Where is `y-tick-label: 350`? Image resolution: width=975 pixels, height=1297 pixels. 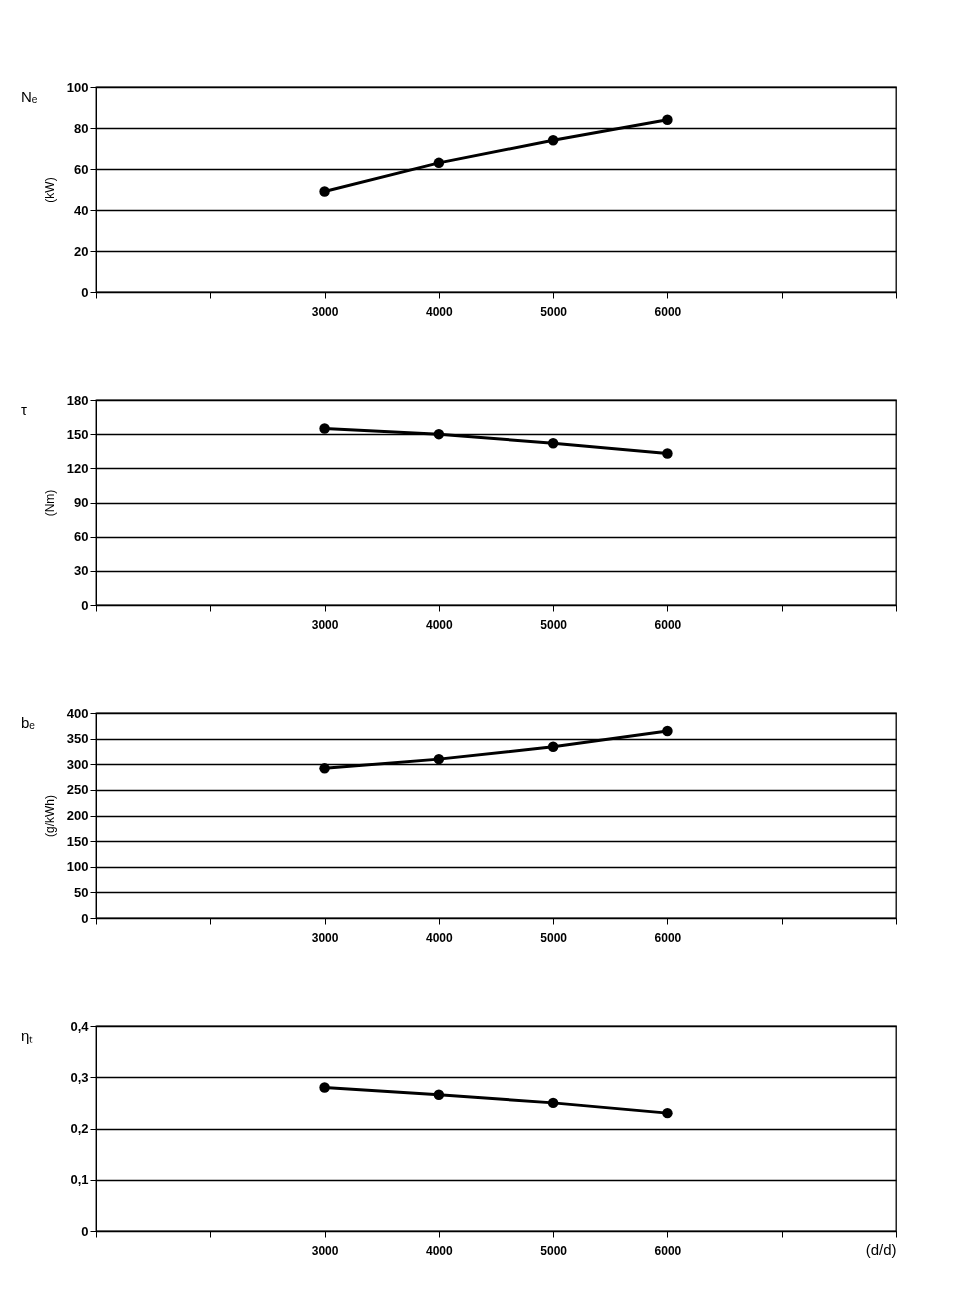 y-tick-label: 350 is located at coordinates (77, 739).